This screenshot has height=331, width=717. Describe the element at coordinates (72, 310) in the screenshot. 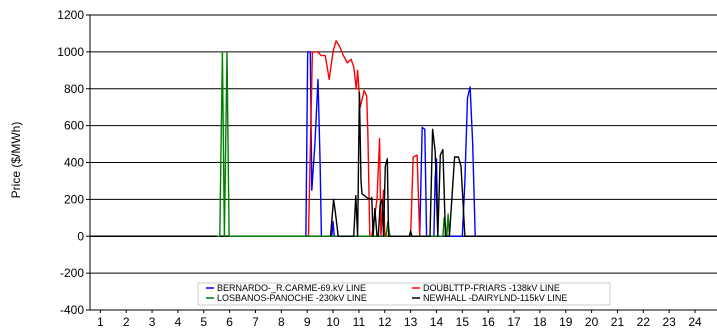

I see `y-tick-label: -400` at that location.